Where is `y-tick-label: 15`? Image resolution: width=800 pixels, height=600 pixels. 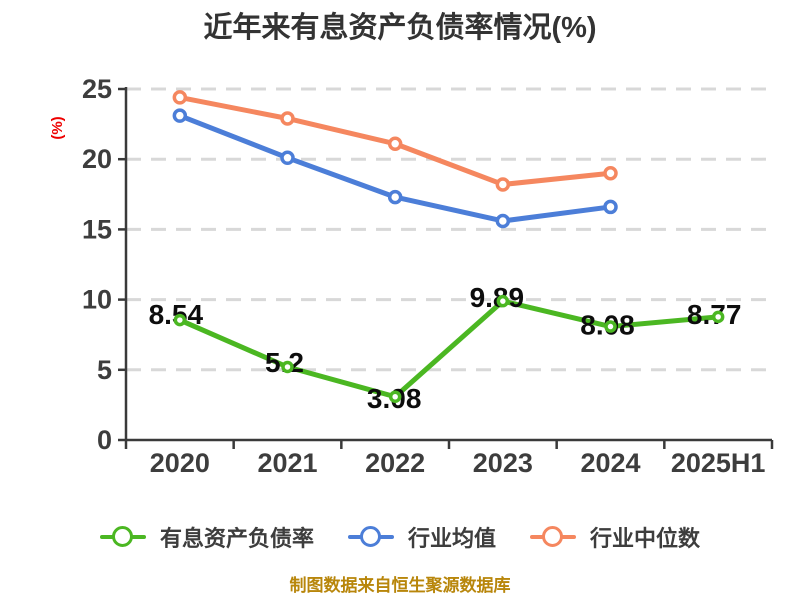
y-tick-label: 15 is located at coordinates (97, 229).